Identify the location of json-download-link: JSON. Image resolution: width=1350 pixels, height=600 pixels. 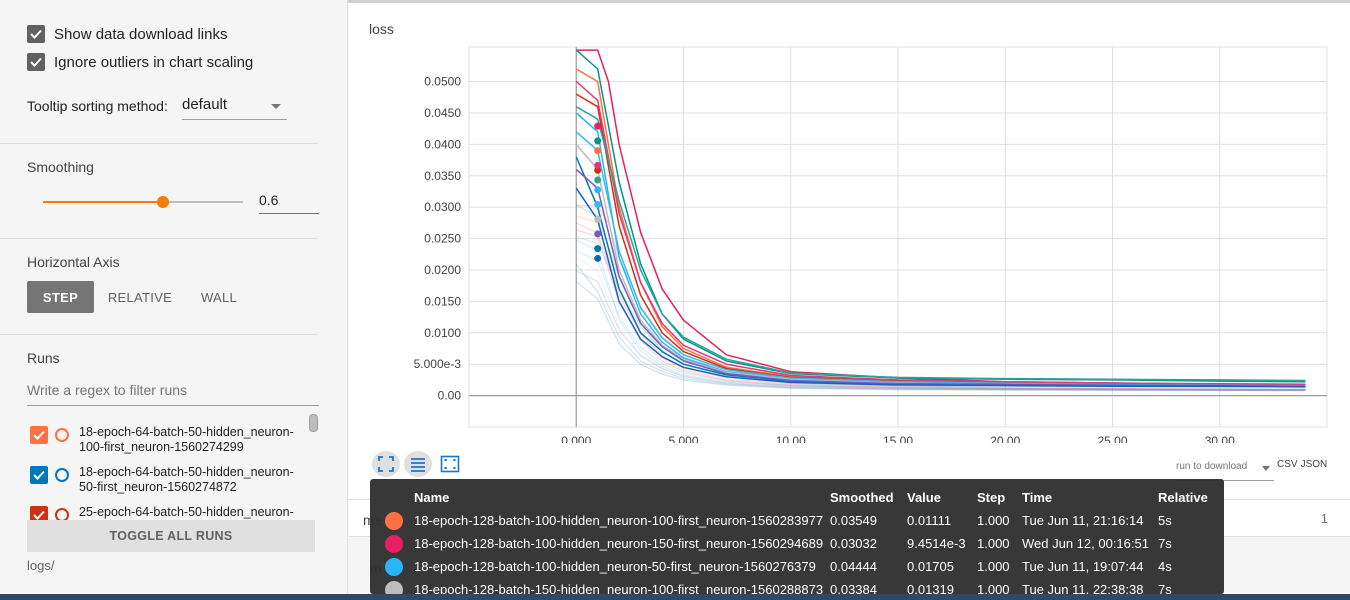
(1314, 464).